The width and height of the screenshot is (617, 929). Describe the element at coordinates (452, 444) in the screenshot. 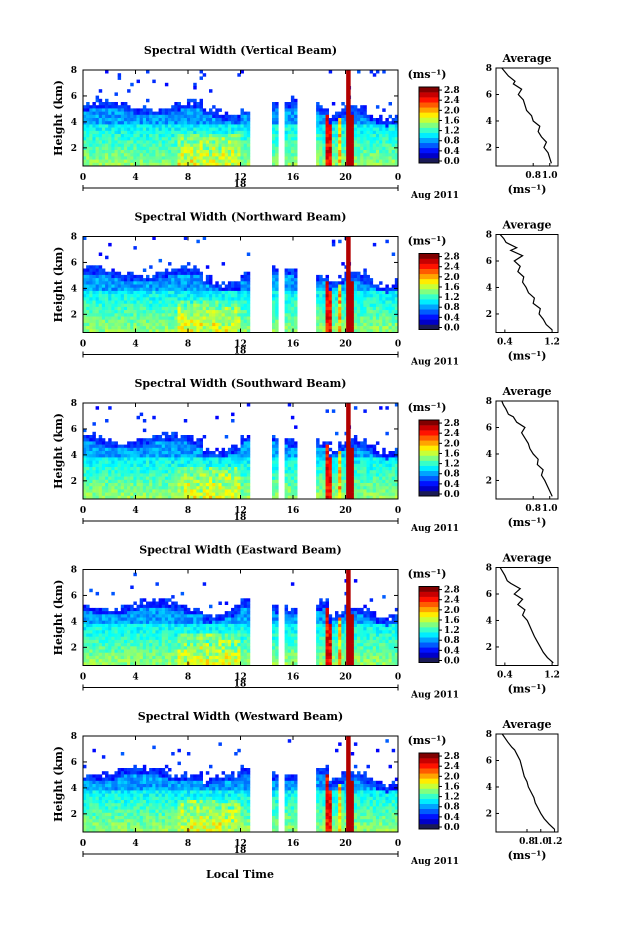

I see `colorbar-tick-label: 2.0` at that location.